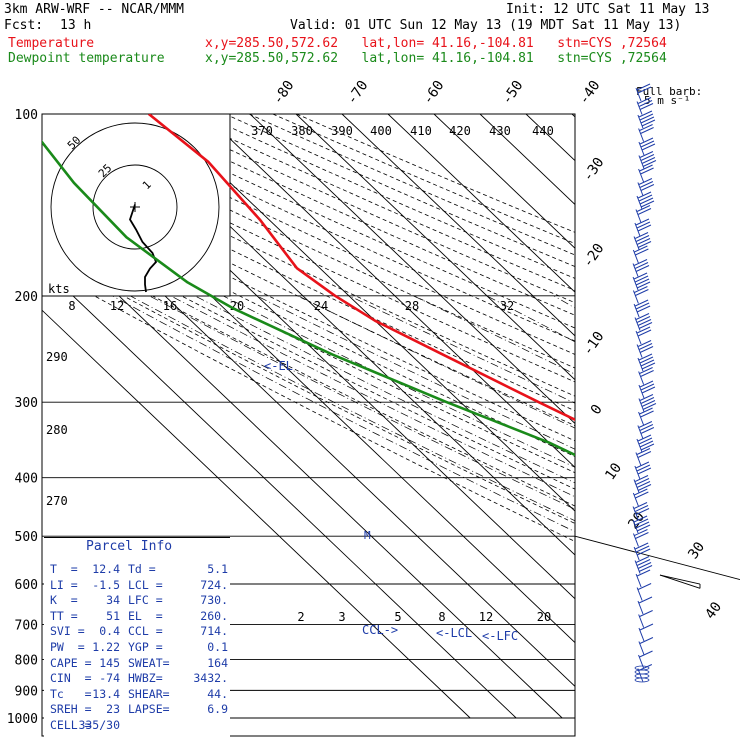 This screenshot has height=740, width=740. I want to click on parcel-value: 5.1, so click(217, 569).